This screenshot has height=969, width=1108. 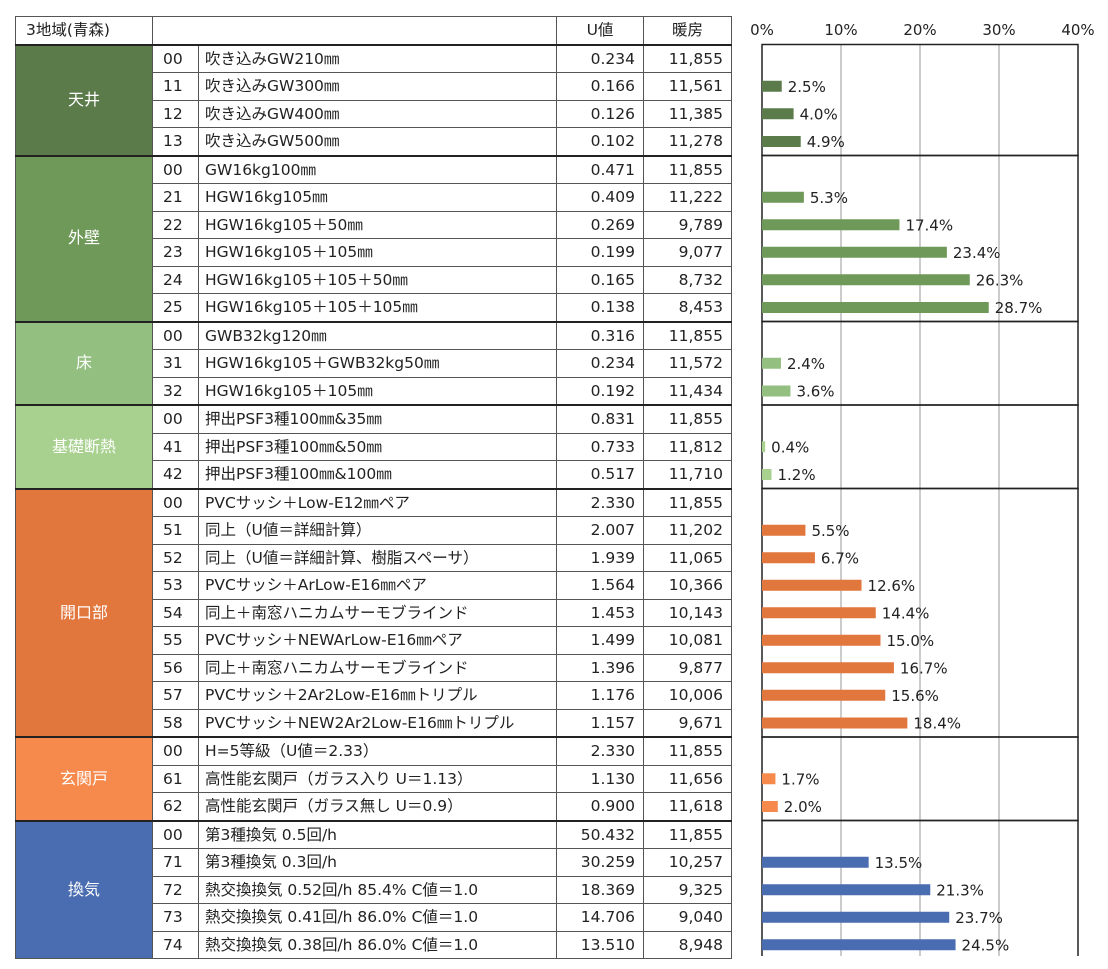 I want to click on table-row: 42 押出PSF3種100㎜&100㎜ 0.517 11,710, so click(x=374, y=474).